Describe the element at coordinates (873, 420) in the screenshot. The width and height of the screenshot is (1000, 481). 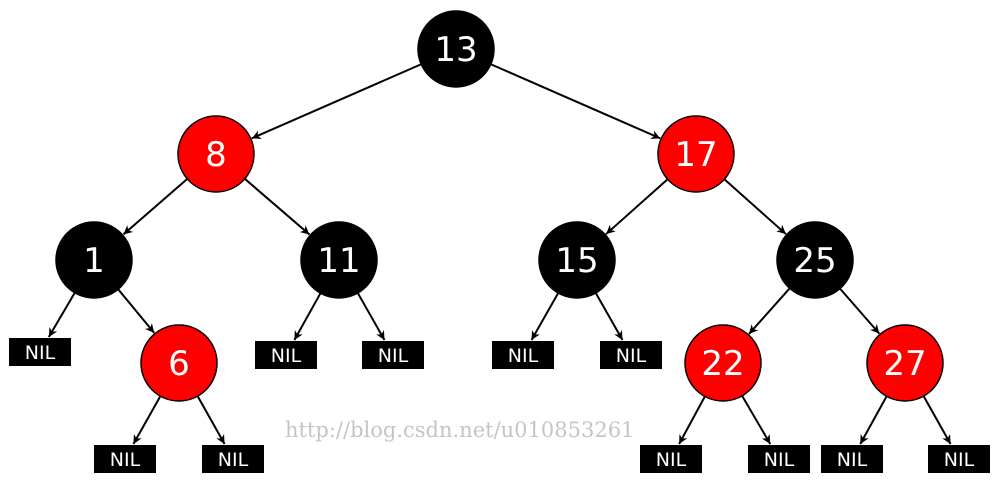
I see `edge-n27-nil27a` at that location.